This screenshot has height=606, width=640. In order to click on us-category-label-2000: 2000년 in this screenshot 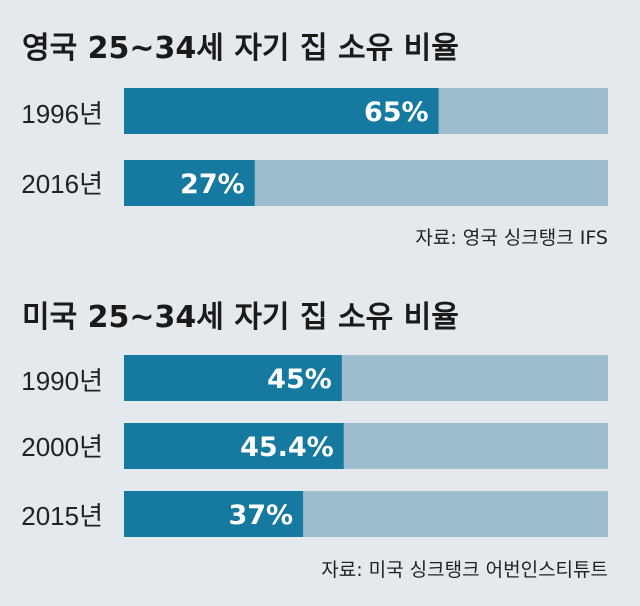, I will do `click(62, 447)`.